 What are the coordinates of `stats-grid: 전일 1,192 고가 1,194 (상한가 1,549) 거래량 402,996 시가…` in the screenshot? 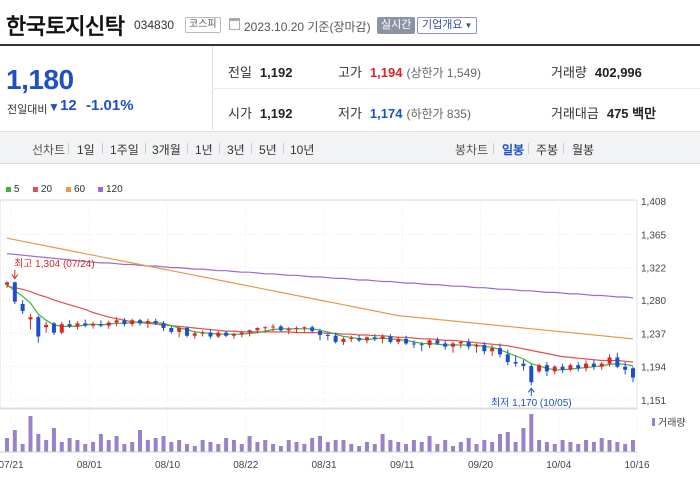 It's located at (456, 88).